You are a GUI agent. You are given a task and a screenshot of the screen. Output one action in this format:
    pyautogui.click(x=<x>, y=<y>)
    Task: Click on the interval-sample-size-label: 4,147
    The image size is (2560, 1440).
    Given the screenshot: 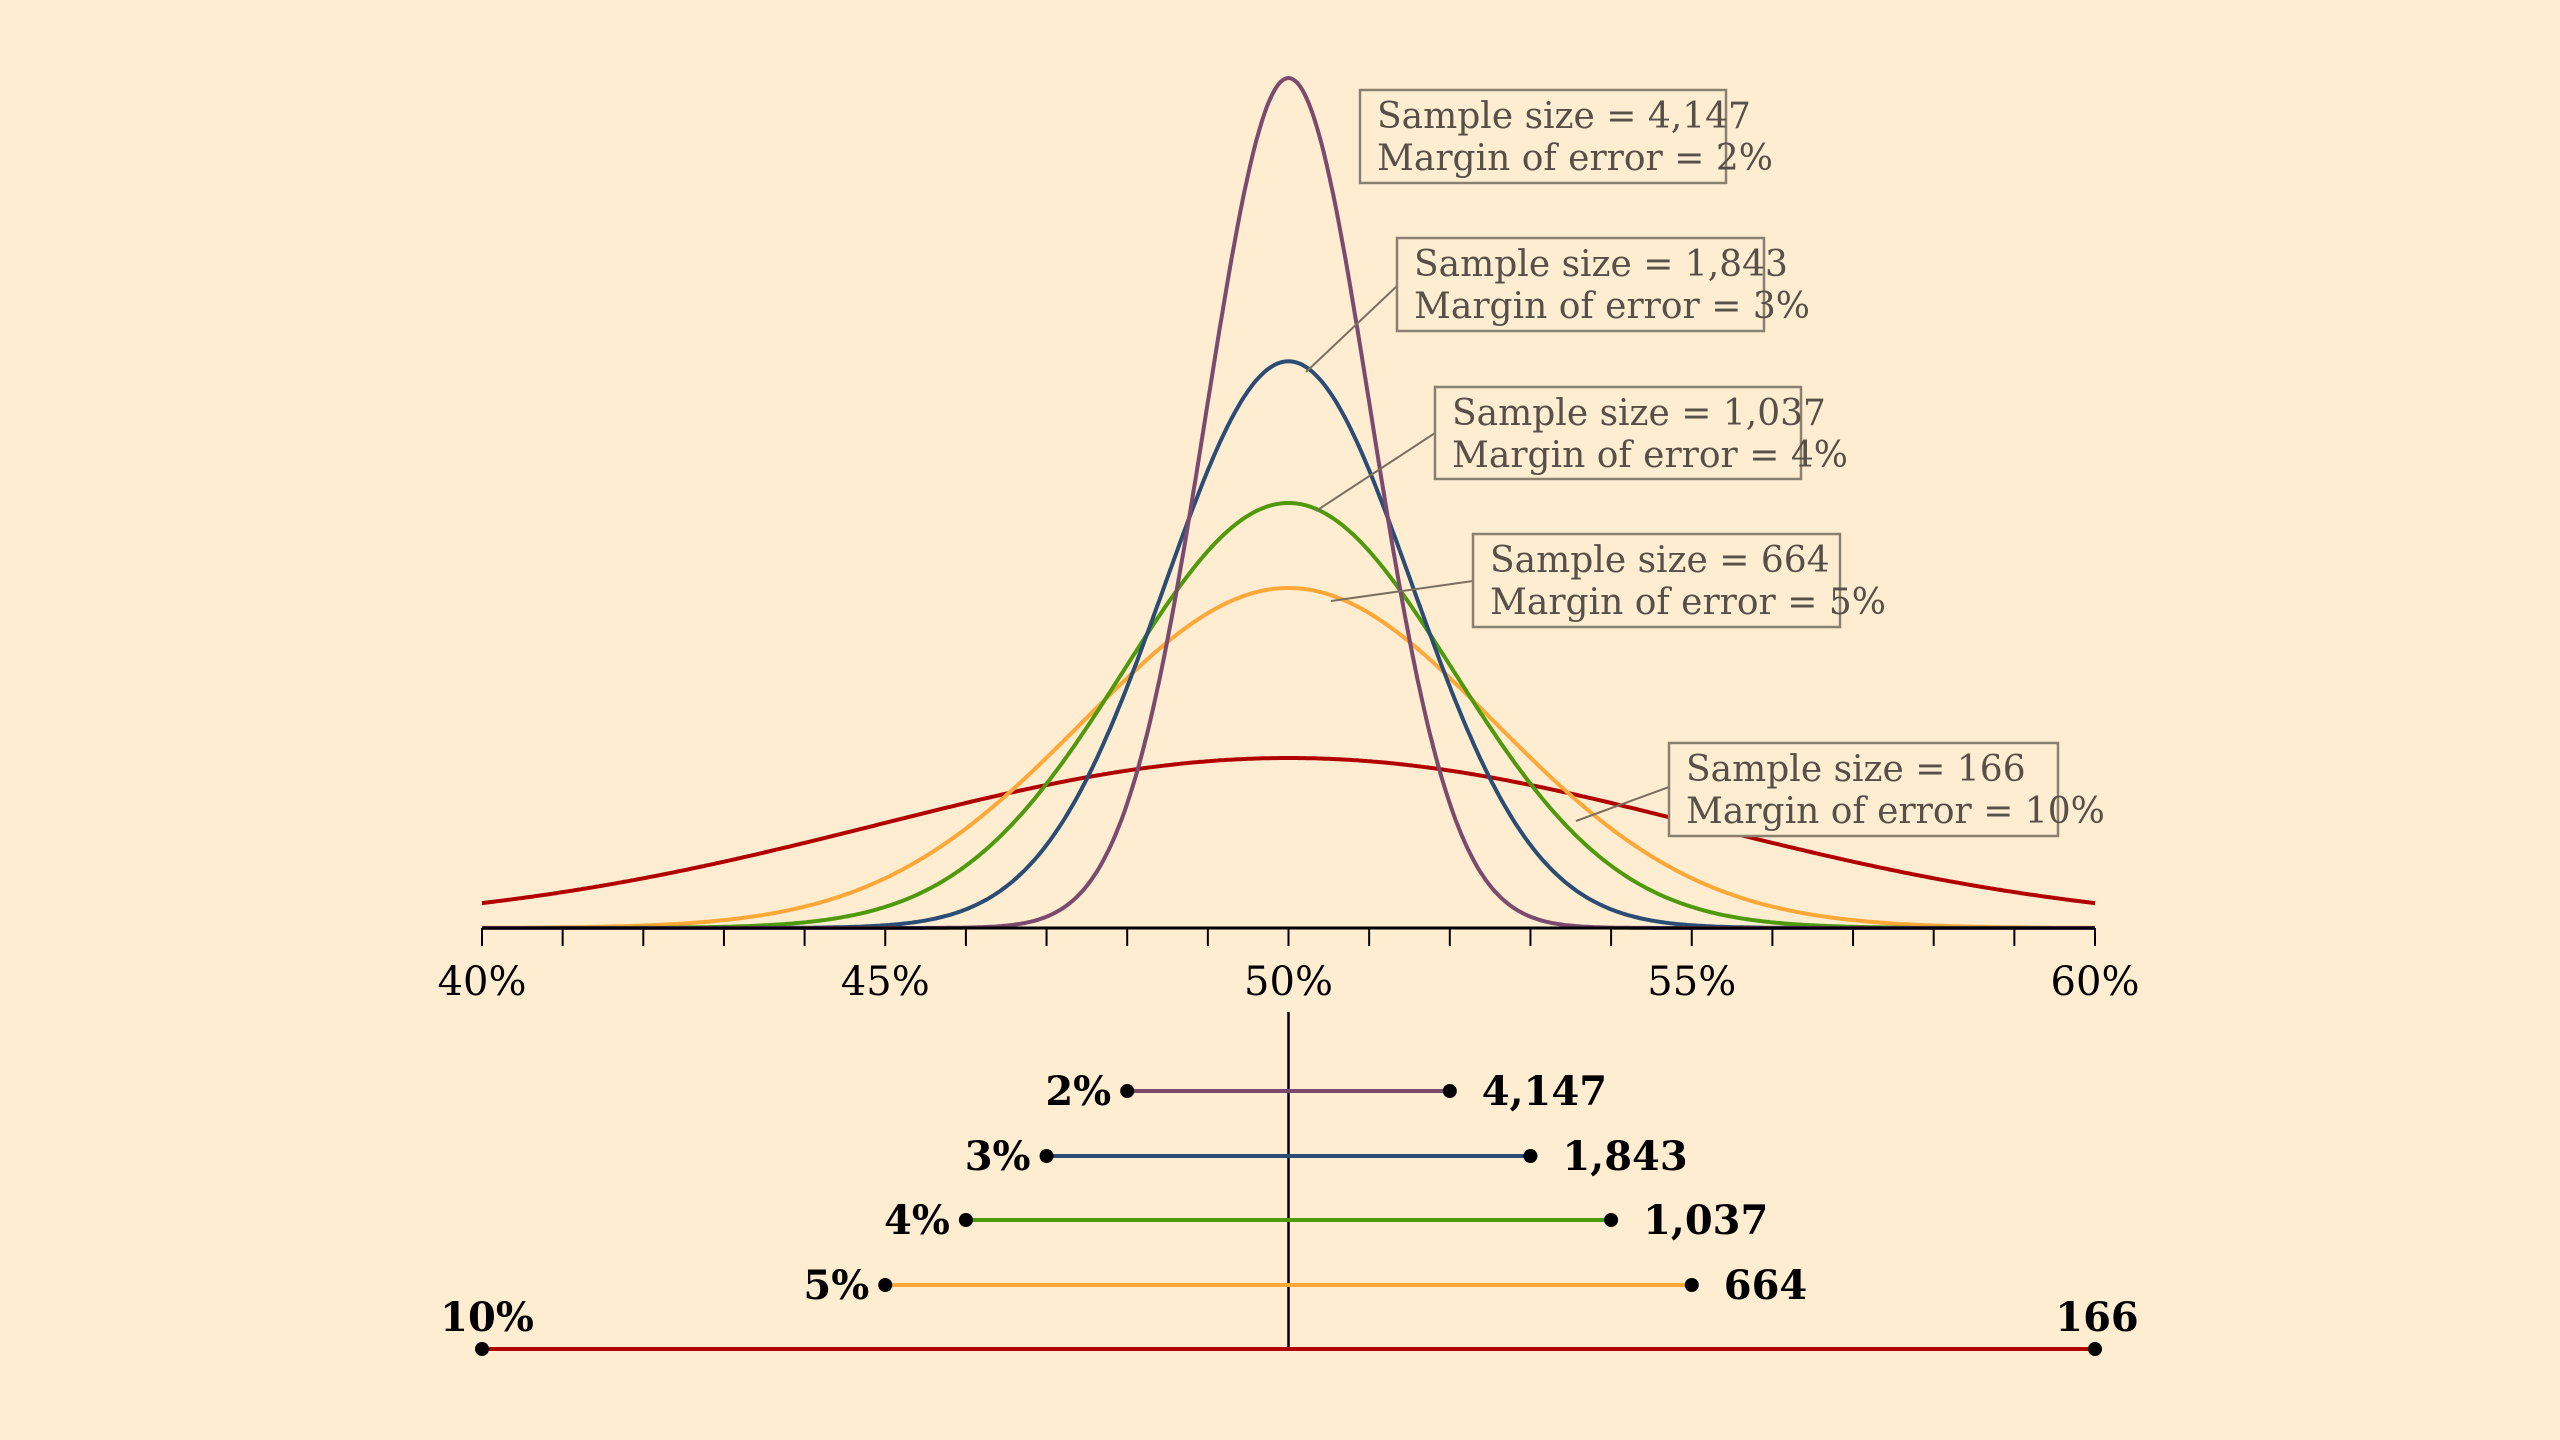 What is the action you would take?
    pyautogui.click(x=1544, y=1091)
    